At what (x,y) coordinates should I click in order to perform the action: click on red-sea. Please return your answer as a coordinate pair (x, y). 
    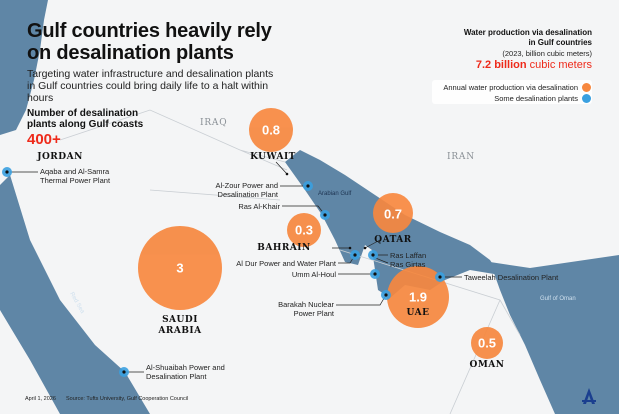
    Looking at the image, I should click on (75, 294).